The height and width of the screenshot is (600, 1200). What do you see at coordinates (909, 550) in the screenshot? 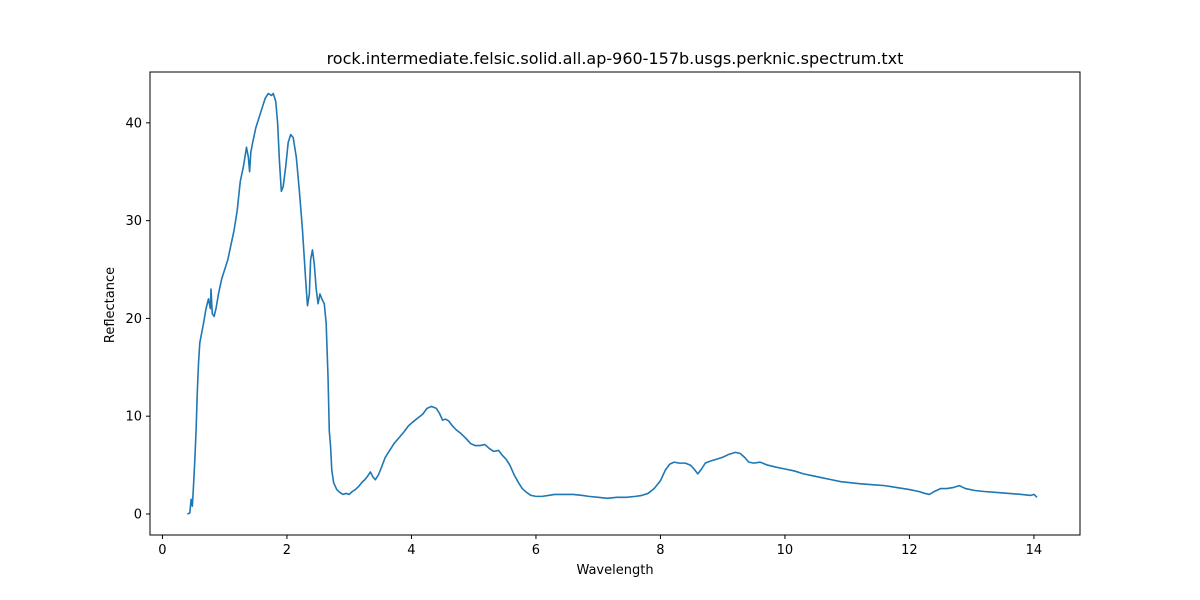
I see `x-tick-label-12: 12` at bounding box center [909, 550].